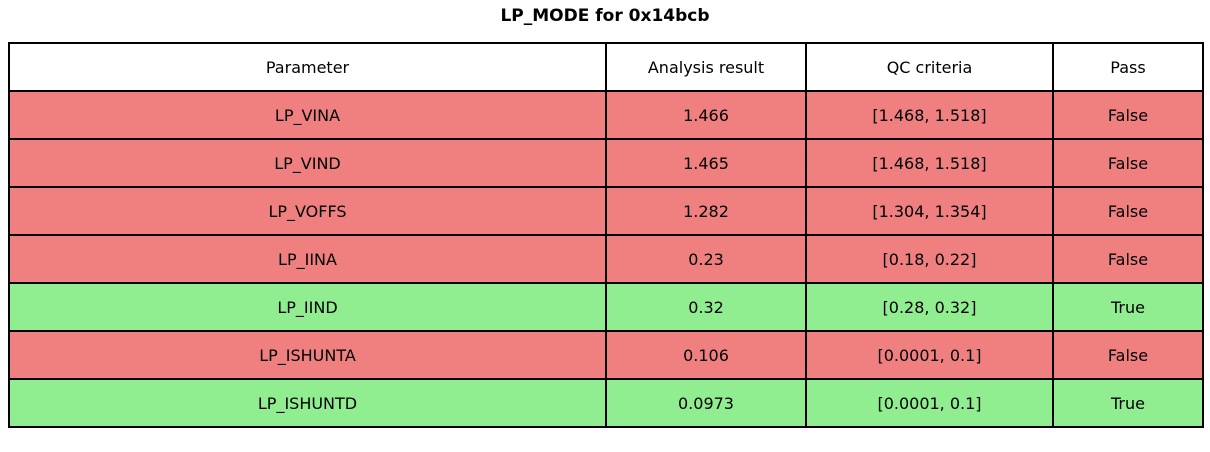  What do you see at coordinates (307, 163) in the screenshot?
I see `cell-parameter: LP_VIND` at bounding box center [307, 163].